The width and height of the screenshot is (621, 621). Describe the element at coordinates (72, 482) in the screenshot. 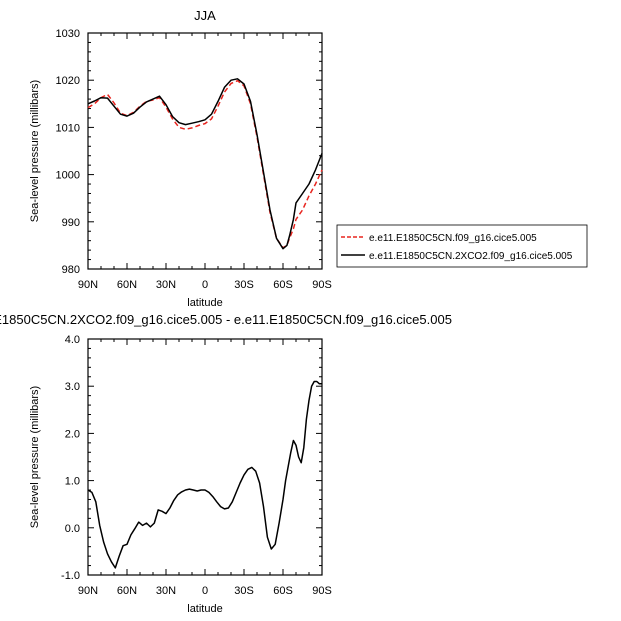

I see `y-tick-label: 1.0` at that location.